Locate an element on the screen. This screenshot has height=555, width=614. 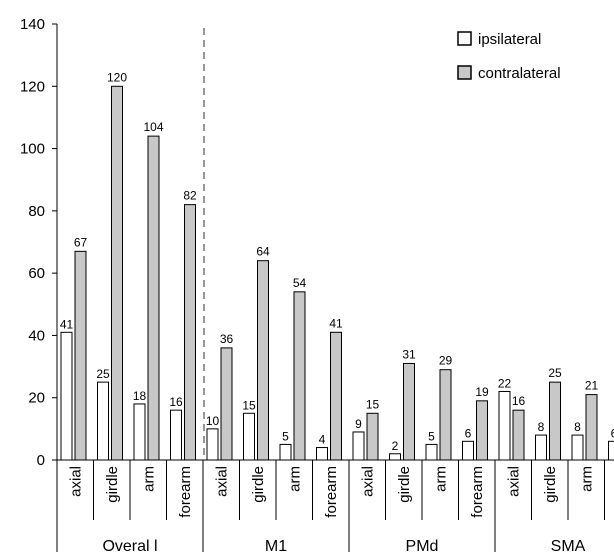
data-label-contralateral: 64 is located at coordinates (263, 252).